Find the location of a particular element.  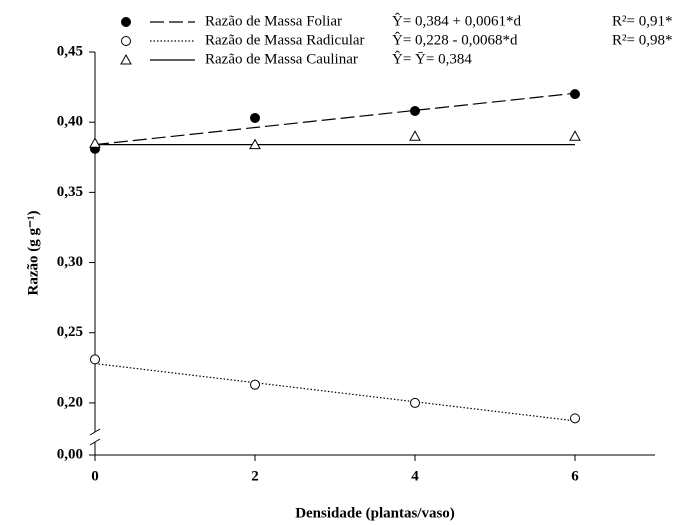

y-tick-label: 0,25 is located at coordinates (70, 332).